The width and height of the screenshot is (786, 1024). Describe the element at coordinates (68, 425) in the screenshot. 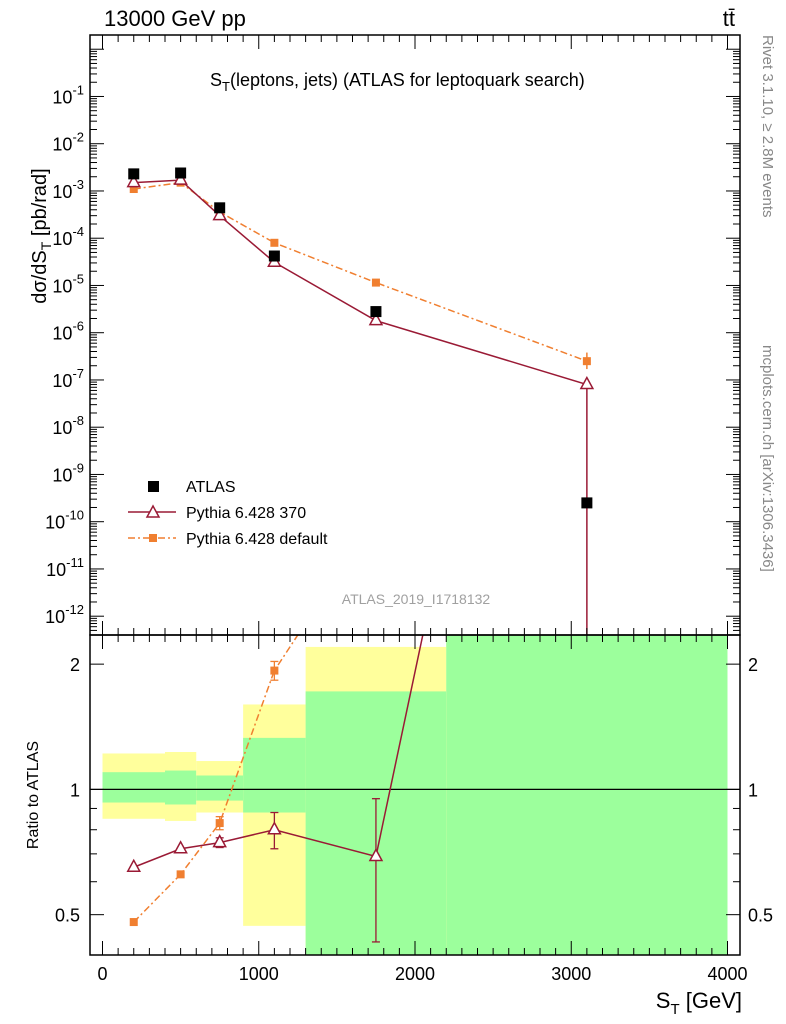

I see `main-y-tick-label: 10⁻⁸` at that location.